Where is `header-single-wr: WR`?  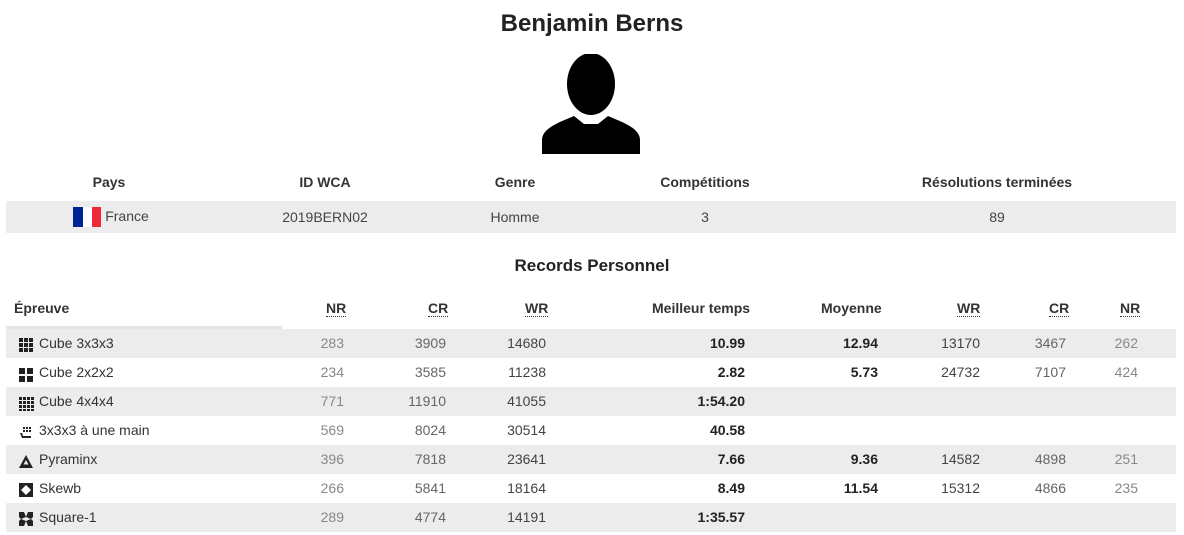 header-single-wr: WR is located at coordinates (537, 308).